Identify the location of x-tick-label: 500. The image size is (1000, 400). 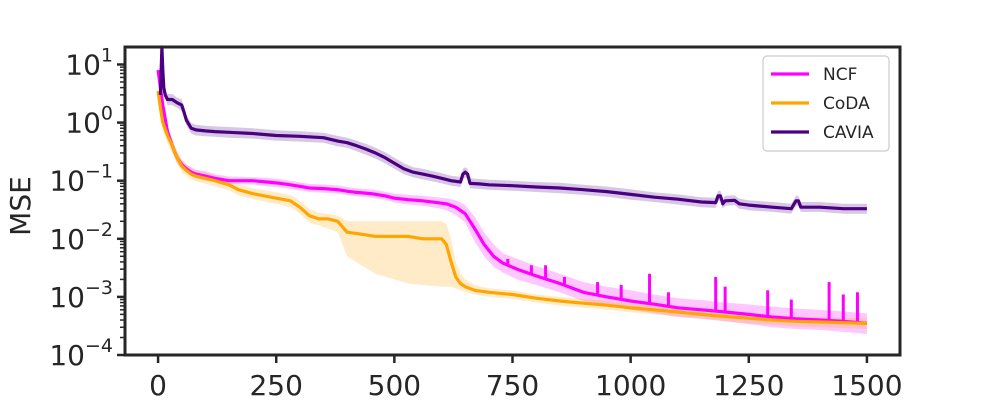
(394, 384).